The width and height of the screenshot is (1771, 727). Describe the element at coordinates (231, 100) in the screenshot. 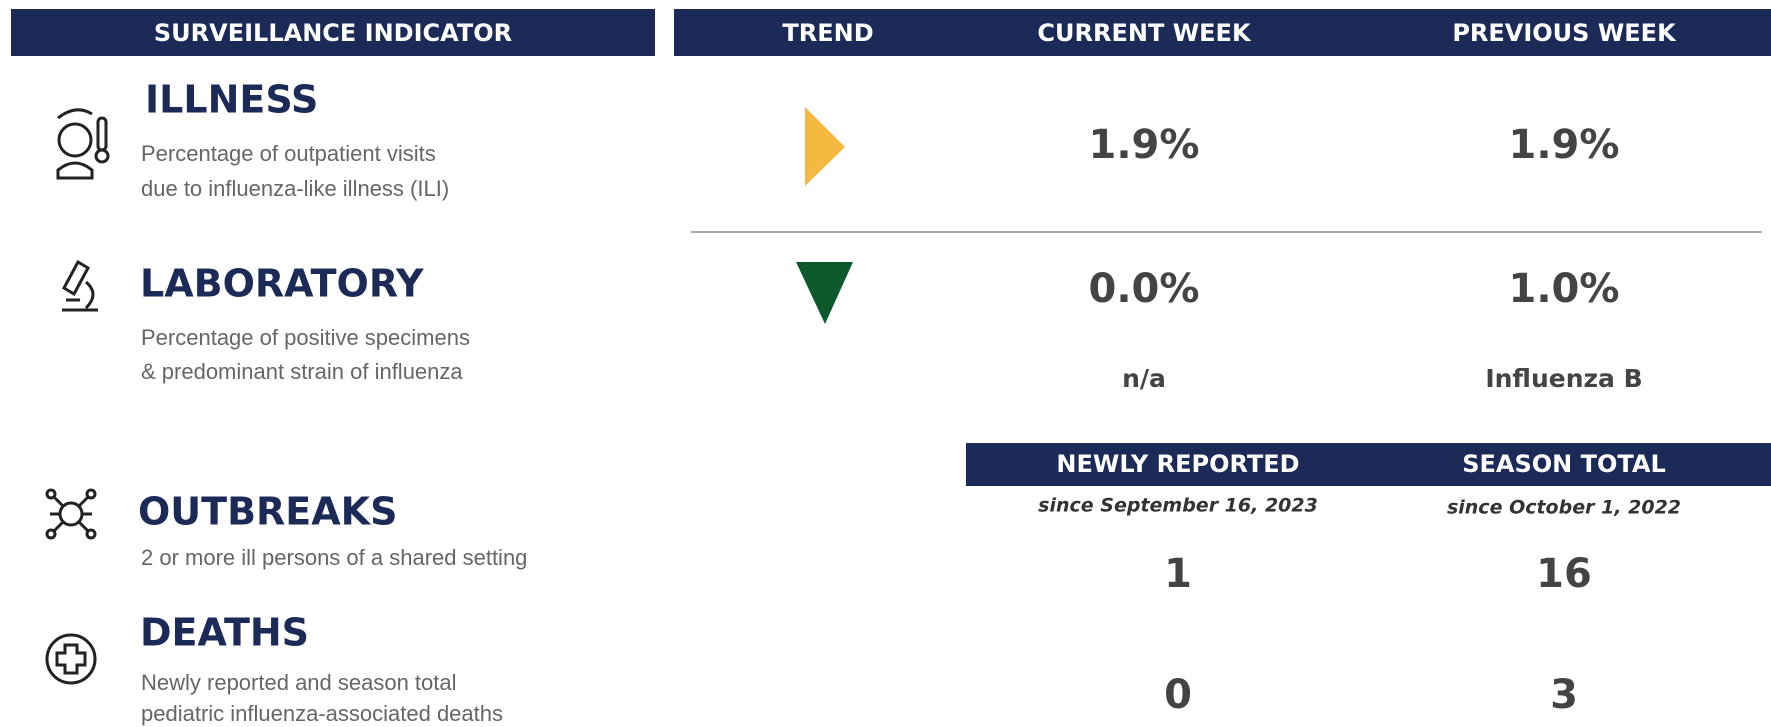

I see `title: ILLNESS` at that location.